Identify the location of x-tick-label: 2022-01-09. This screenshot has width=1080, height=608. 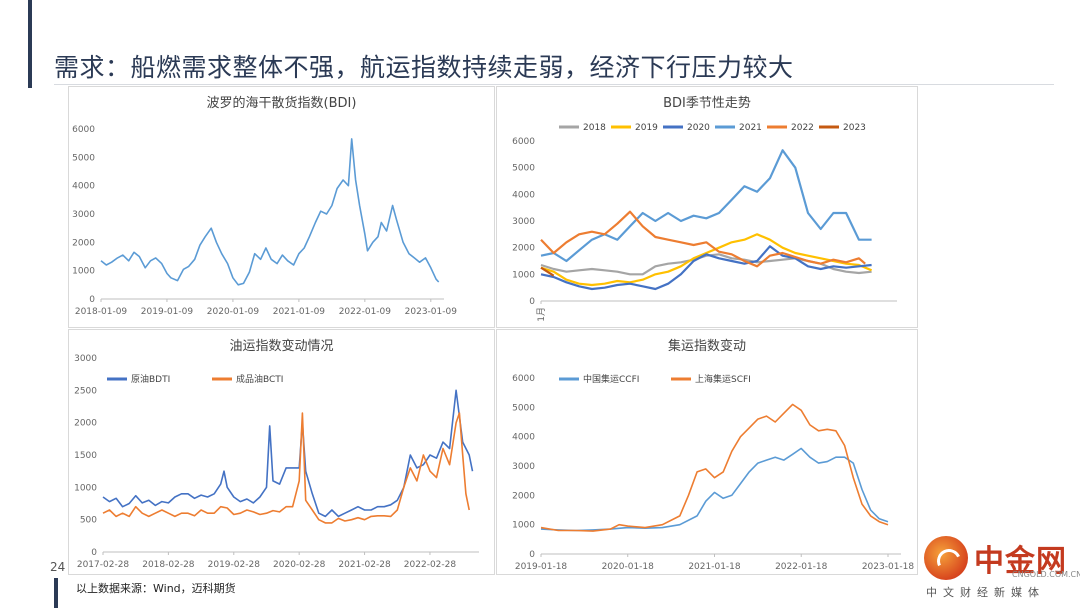
(365, 312).